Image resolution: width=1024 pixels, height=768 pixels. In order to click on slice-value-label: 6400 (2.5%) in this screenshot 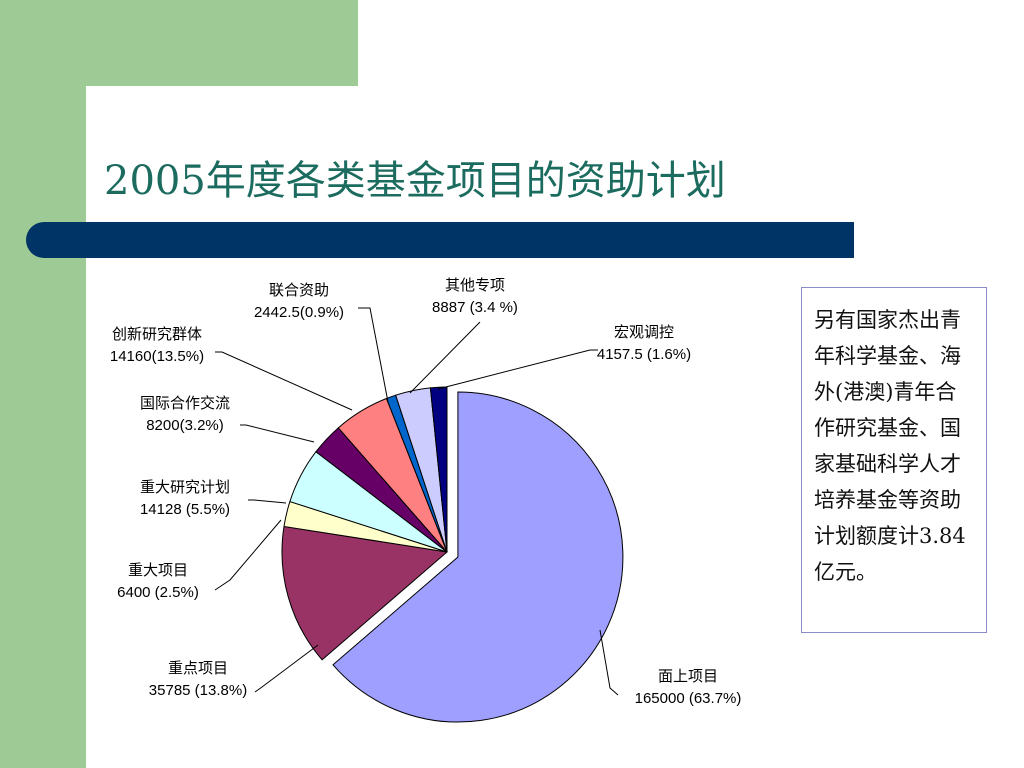, I will do `click(158, 592)`.